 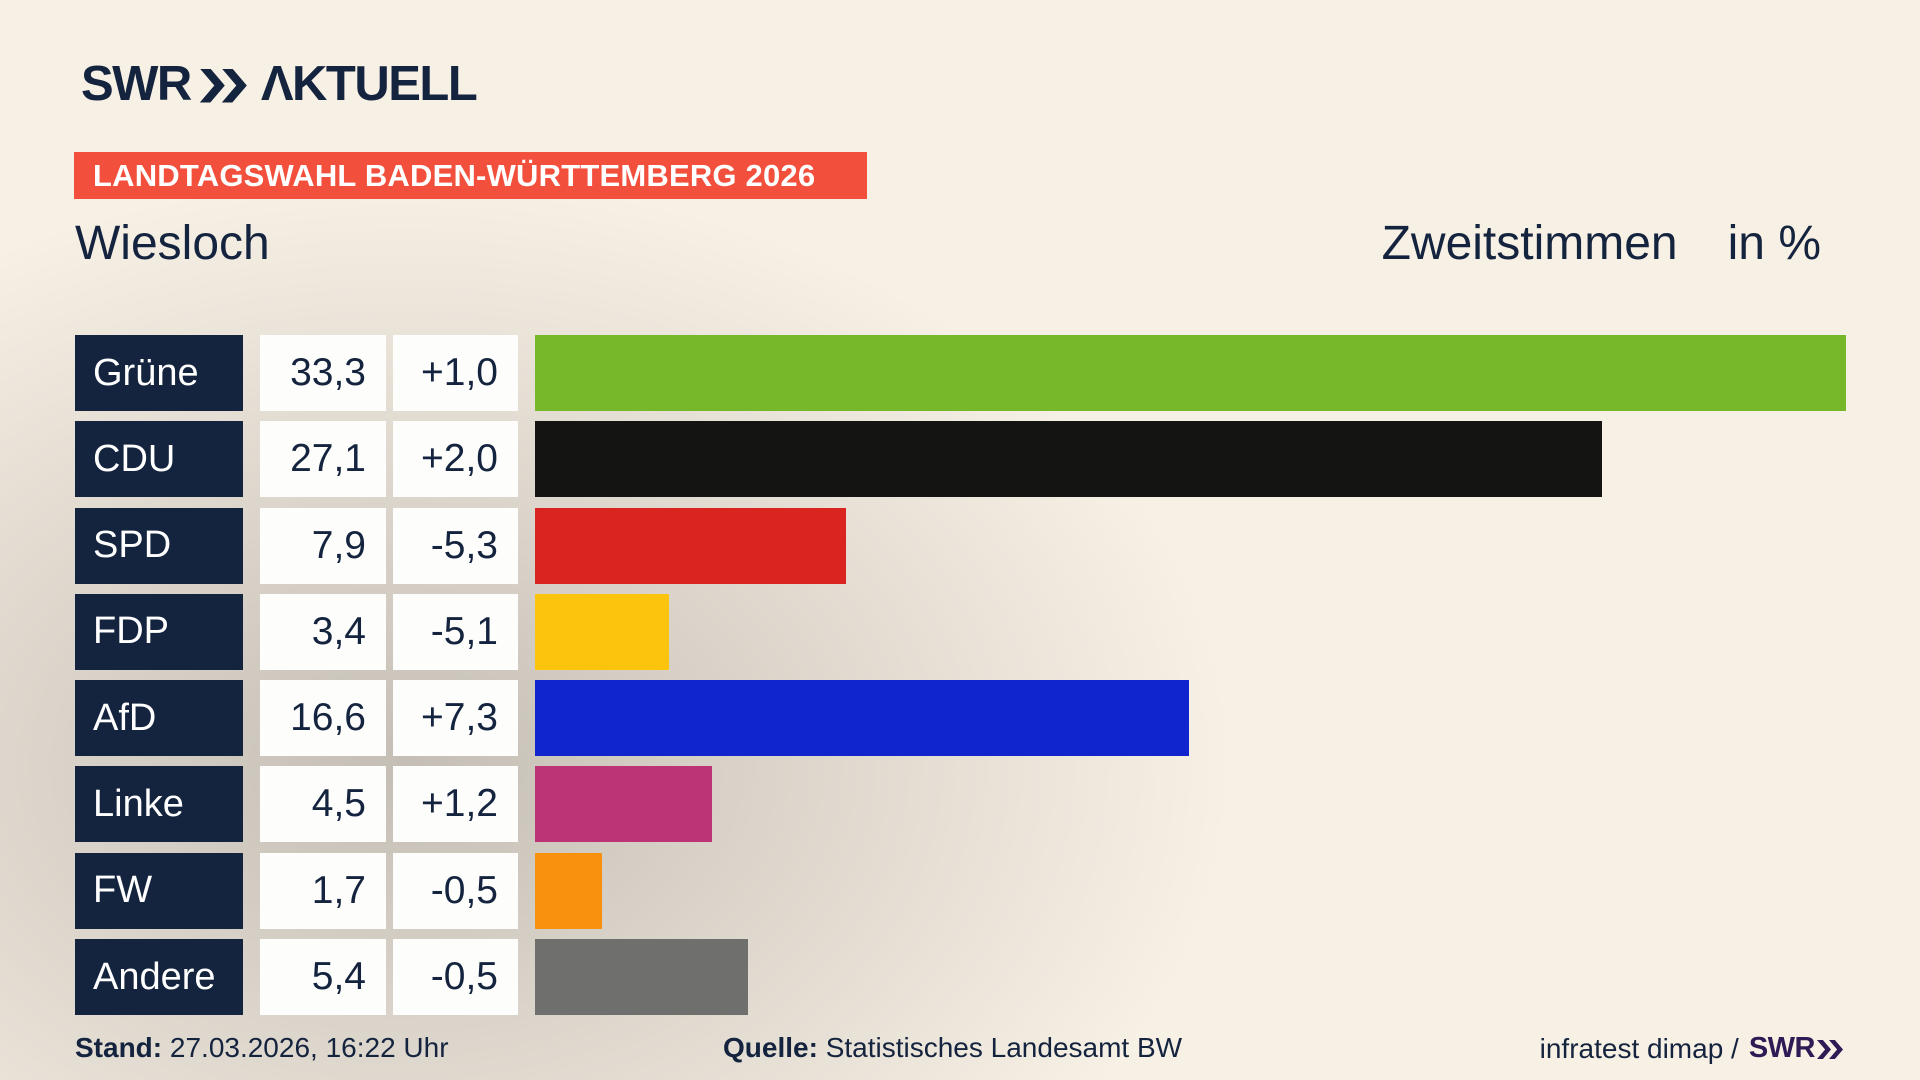 What do you see at coordinates (159, 890) in the screenshot?
I see `party-label: FW` at bounding box center [159, 890].